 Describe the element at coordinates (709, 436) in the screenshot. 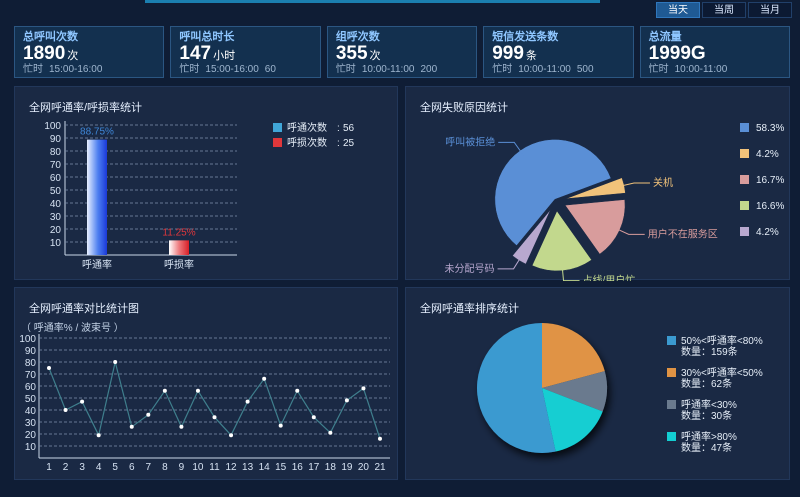

I see `legend-label: 呼通率>80%` at that location.